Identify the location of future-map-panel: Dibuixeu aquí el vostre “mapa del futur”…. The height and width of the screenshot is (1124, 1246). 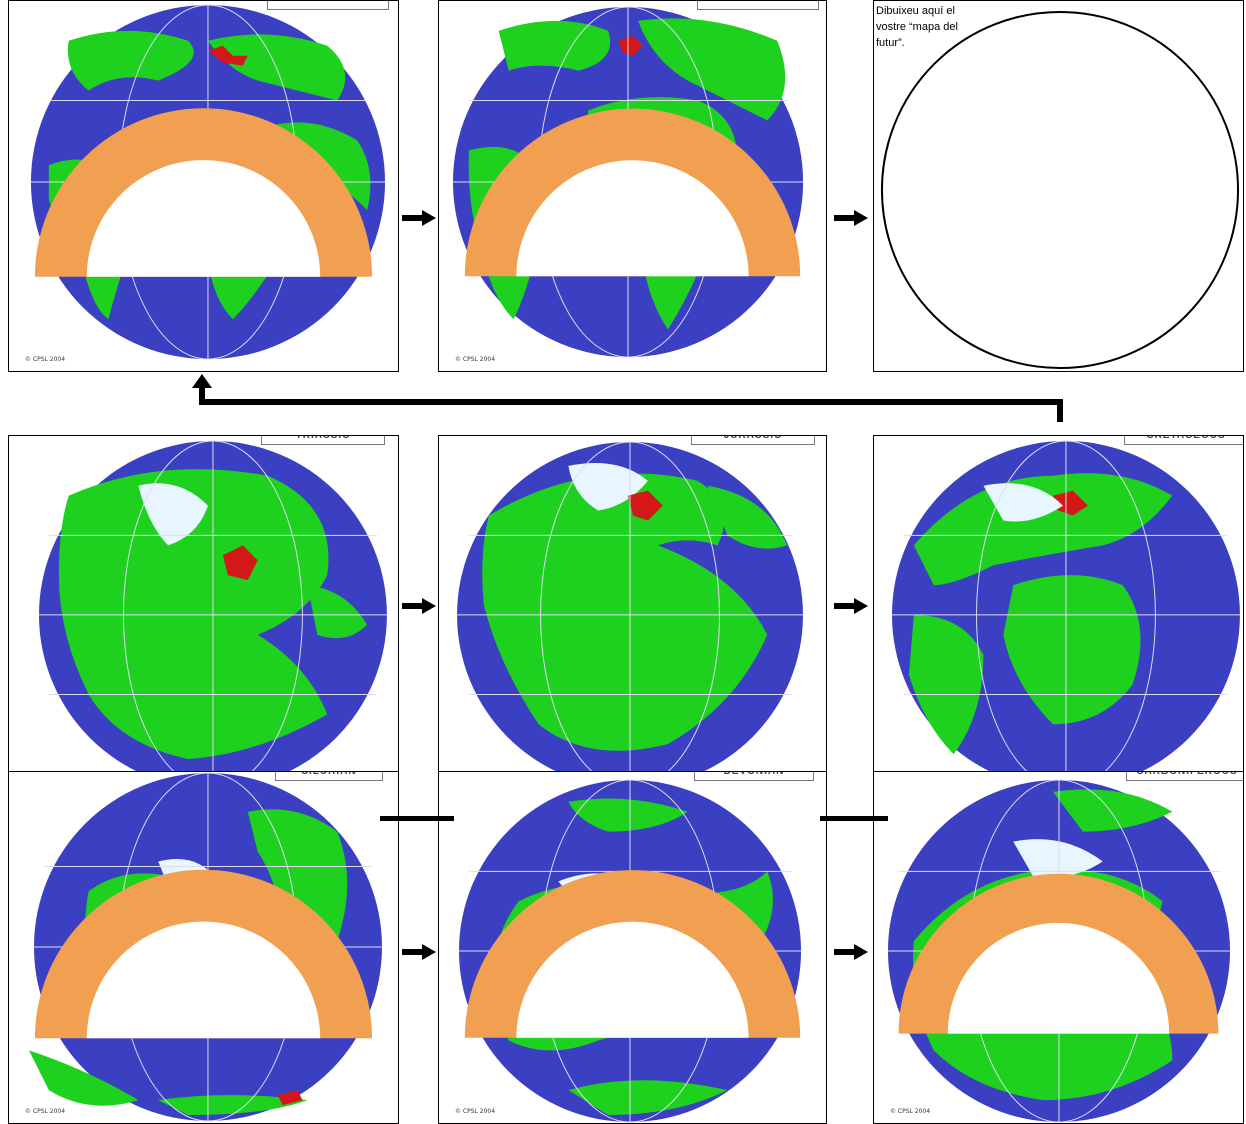
(1058, 186).